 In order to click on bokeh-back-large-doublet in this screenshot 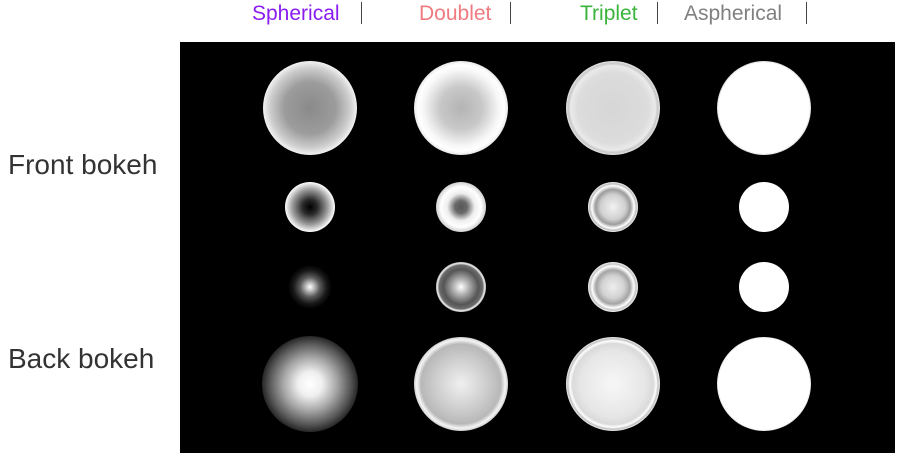, I will do `click(461, 384)`.